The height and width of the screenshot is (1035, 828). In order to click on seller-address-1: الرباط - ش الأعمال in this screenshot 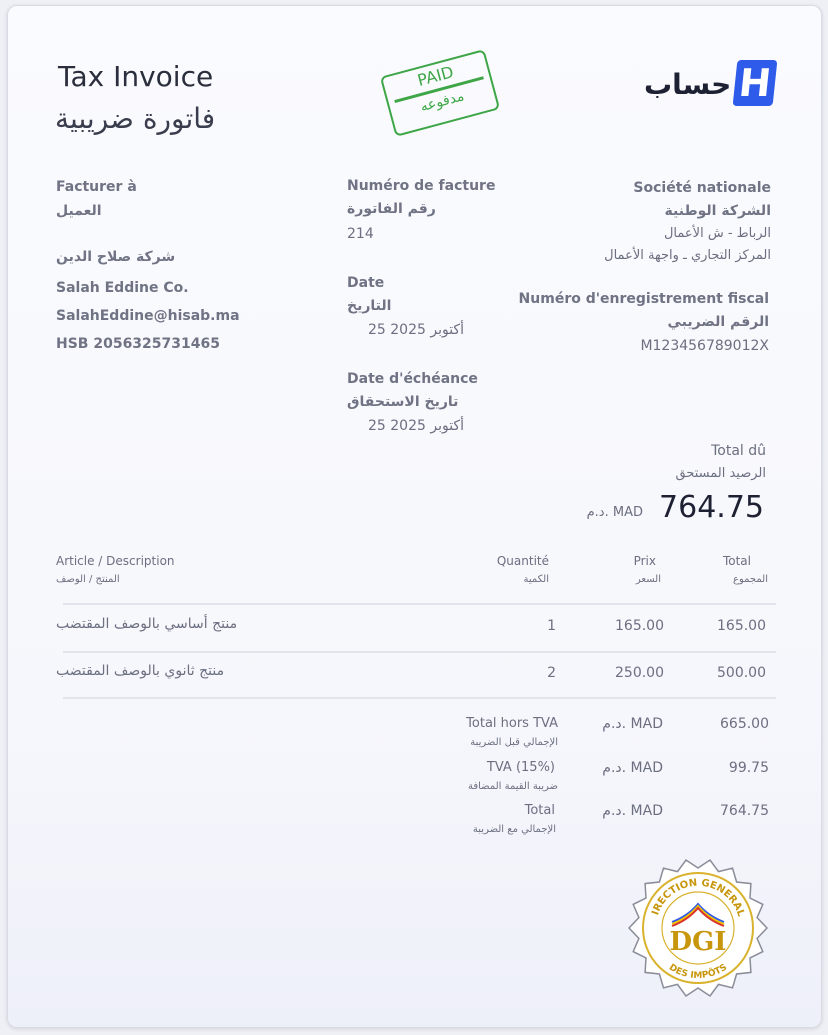, I will do `click(717, 233)`.